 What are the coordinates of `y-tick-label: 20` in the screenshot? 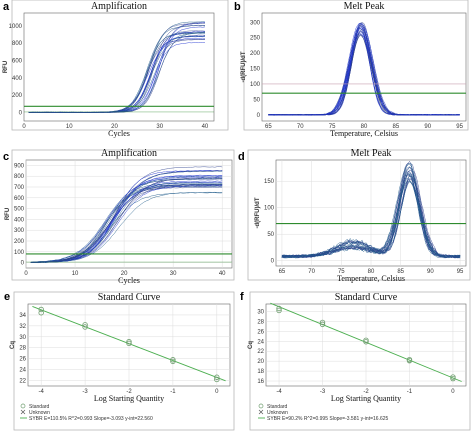 It's located at (260, 362).